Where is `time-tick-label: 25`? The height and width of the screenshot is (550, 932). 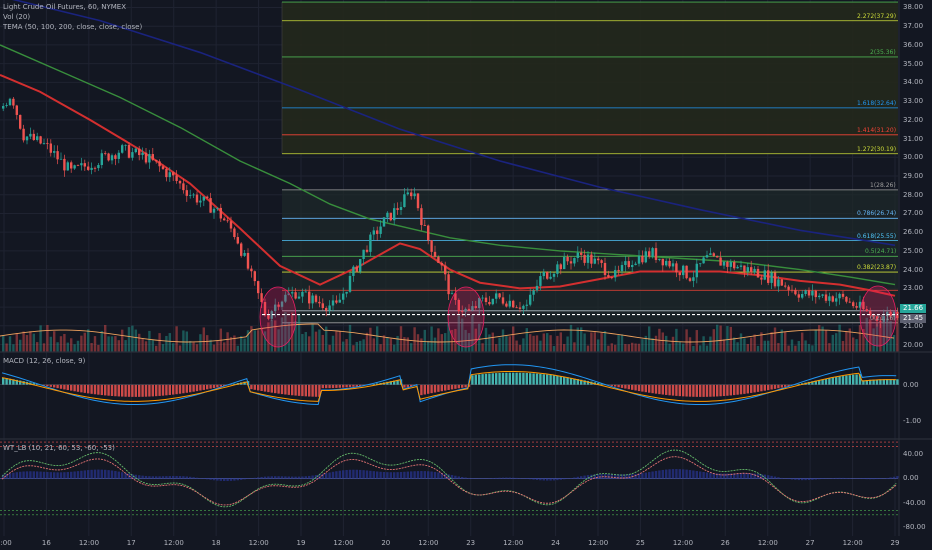
time-tick-label: 25 is located at coordinates (640, 543).